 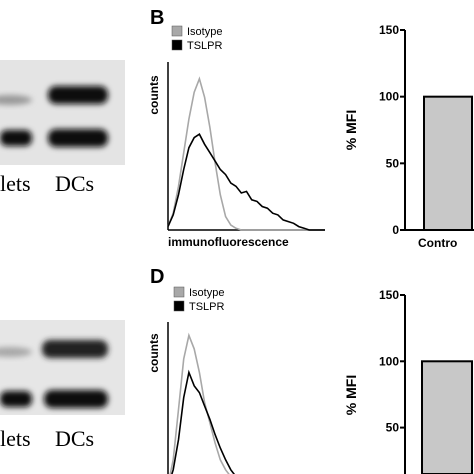 I want to click on blot-bottom: lets DCs, so click(x=62, y=385).